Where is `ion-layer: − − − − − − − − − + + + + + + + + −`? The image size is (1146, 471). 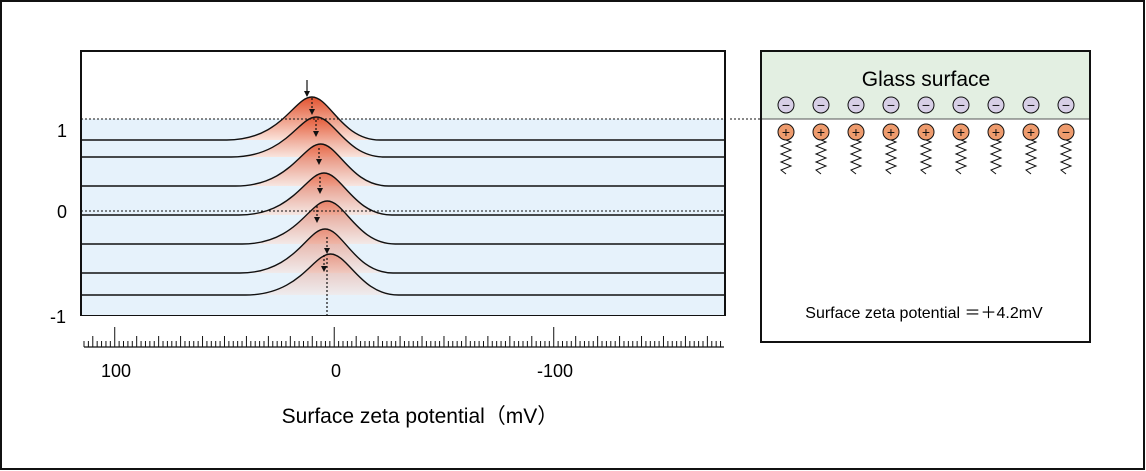
ion-layer: − − − − − − − − − + + + + + + + + − is located at coordinates (926, 135).